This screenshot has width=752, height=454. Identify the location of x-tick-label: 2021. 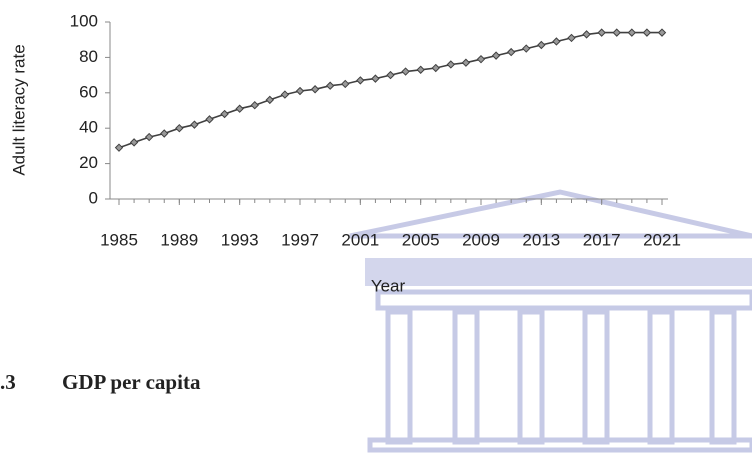
(662, 239).